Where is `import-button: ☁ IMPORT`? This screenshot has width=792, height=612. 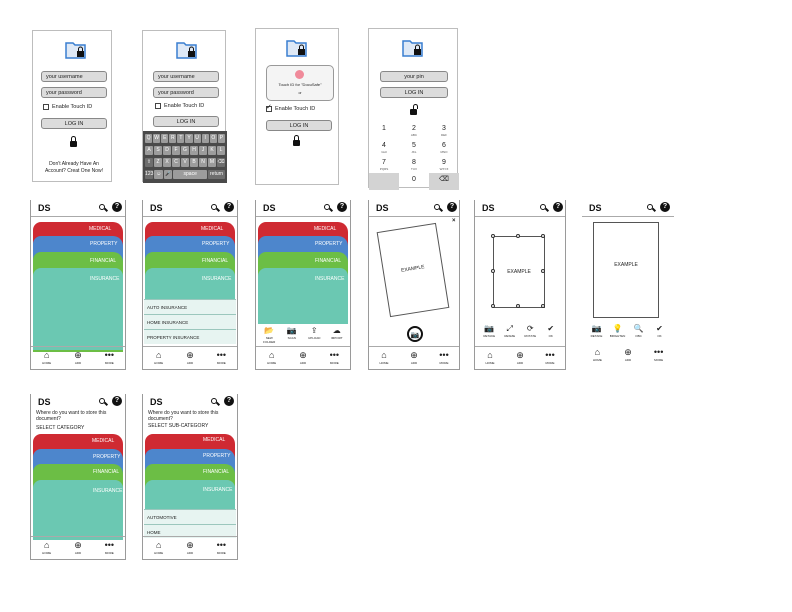 import-button: ☁ IMPORT is located at coordinates (336, 333).